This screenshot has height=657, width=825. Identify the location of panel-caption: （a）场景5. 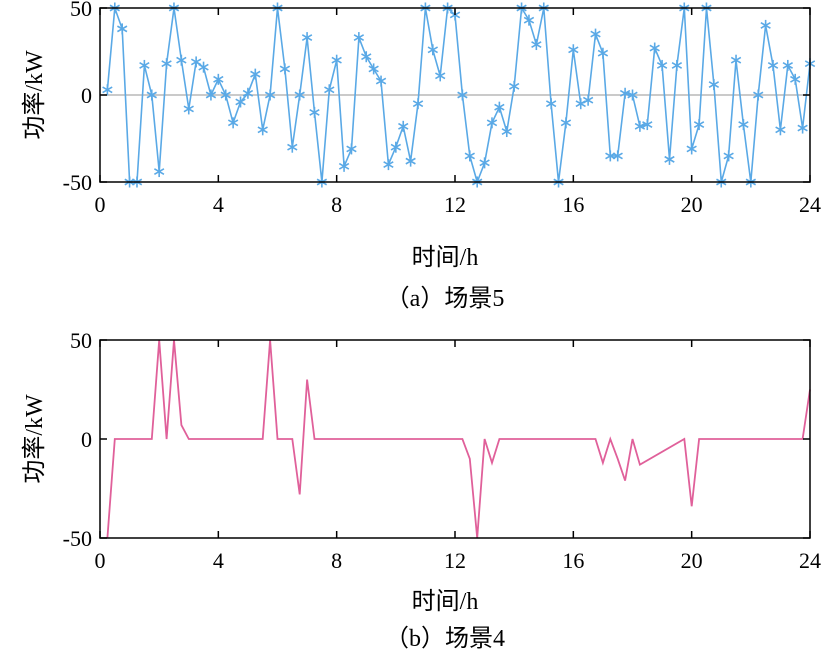
(445, 299).